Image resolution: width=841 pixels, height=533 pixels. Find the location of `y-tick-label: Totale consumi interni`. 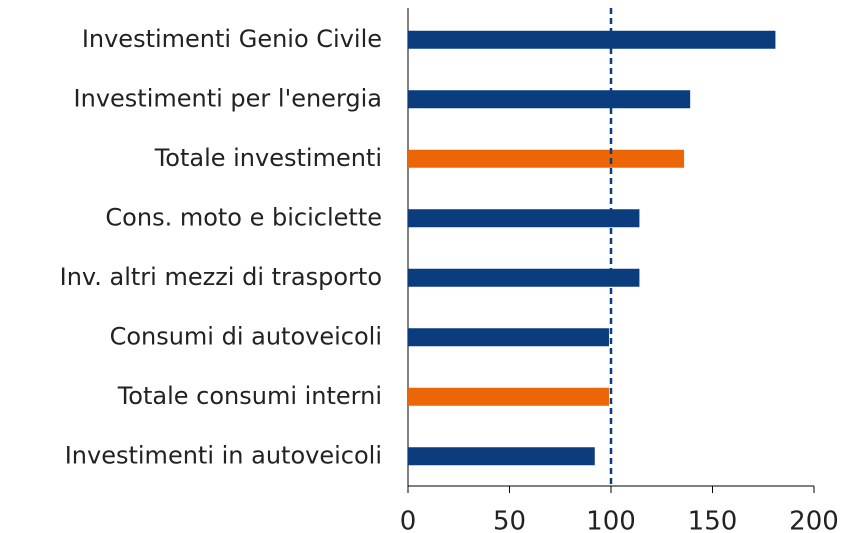

y-tick-label: Totale consumi interni is located at coordinates (249, 396).